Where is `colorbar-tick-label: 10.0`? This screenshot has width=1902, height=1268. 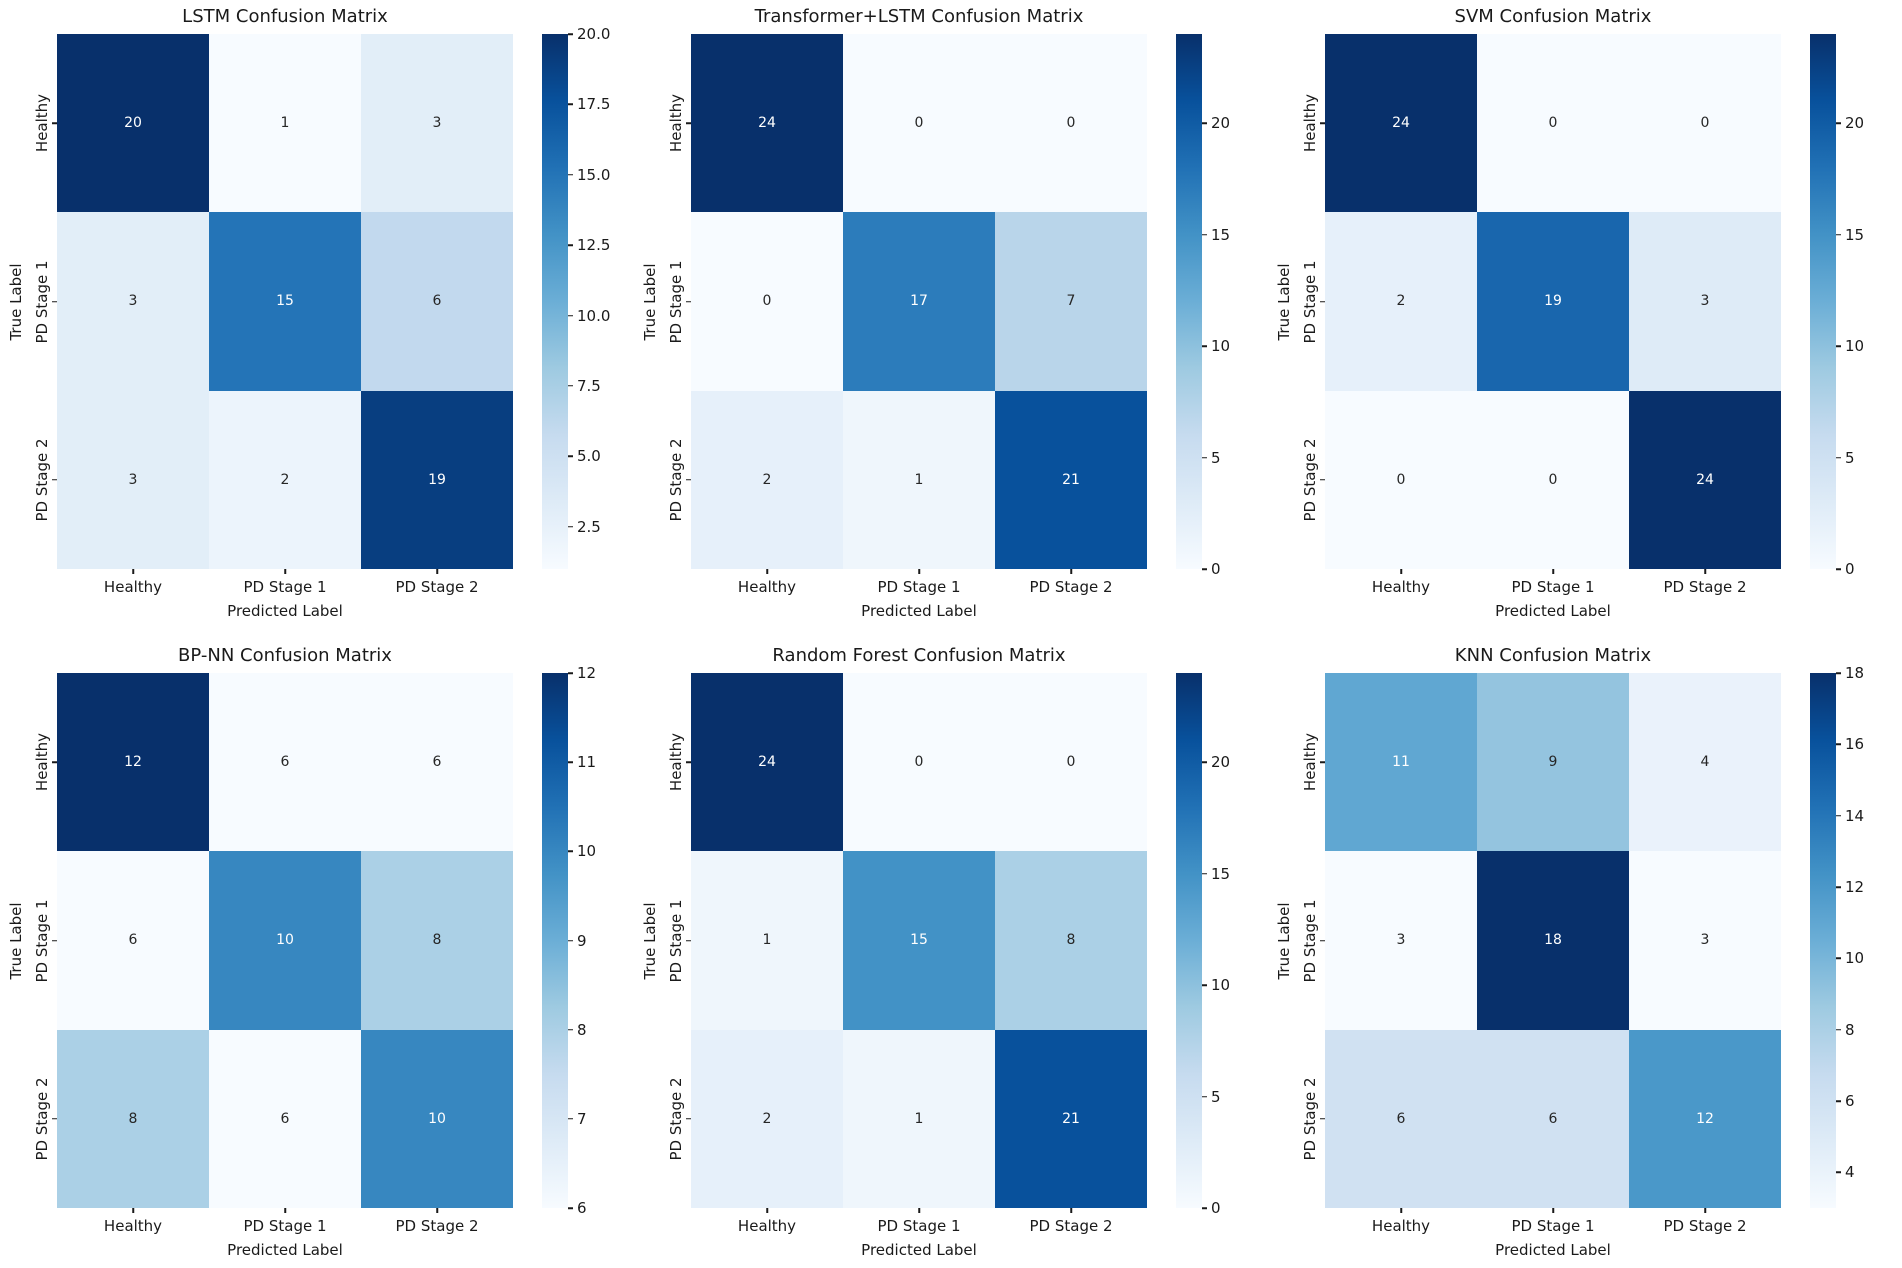 colorbar-tick-label: 10.0 is located at coordinates (594, 315).